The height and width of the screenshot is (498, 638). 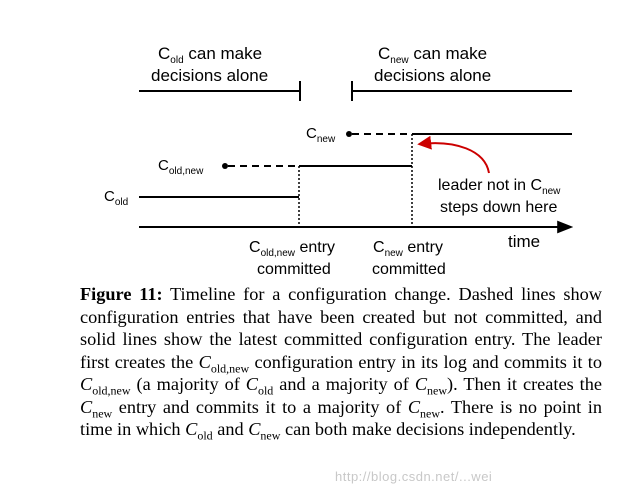 I want to click on coldnew-created-dot, so click(x=225, y=166).